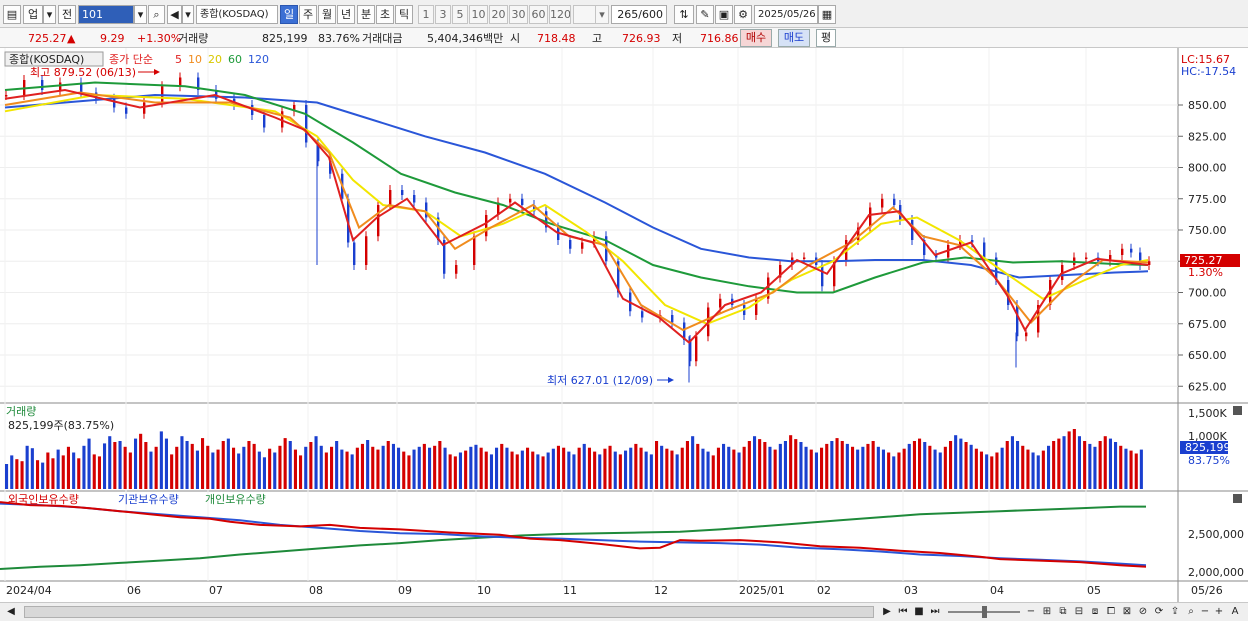  What do you see at coordinates (1191, 611) in the screenshot?
I see `search-zoom-icon: ⌕` at bounding box center [1191, 611].